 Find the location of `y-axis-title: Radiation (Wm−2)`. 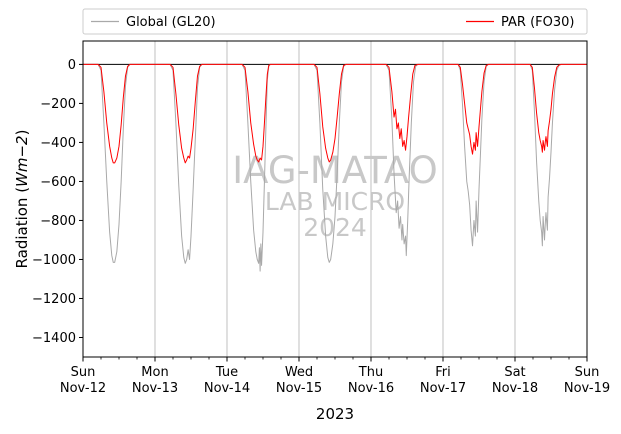

y-axis-title: Radiation (Wm−2) is located at coordinates (22, 199).